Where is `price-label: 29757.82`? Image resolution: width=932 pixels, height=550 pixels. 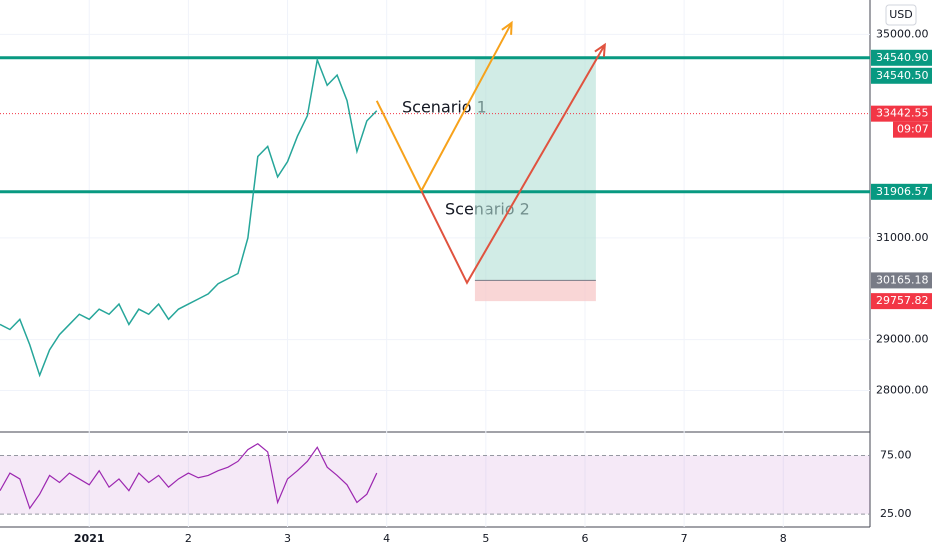 price-label: 29757.82 is located at coordinates (902, 300).